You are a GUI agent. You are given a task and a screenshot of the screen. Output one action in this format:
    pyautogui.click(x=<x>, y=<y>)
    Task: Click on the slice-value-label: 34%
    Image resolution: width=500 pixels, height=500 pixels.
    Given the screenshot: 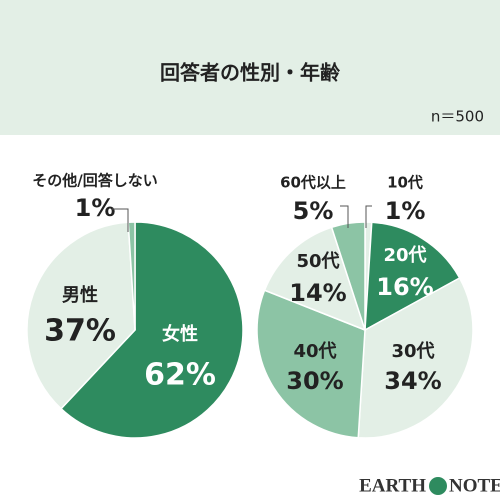 What is the action you would take?
    pyautogui.click(x=412, y=381)
    